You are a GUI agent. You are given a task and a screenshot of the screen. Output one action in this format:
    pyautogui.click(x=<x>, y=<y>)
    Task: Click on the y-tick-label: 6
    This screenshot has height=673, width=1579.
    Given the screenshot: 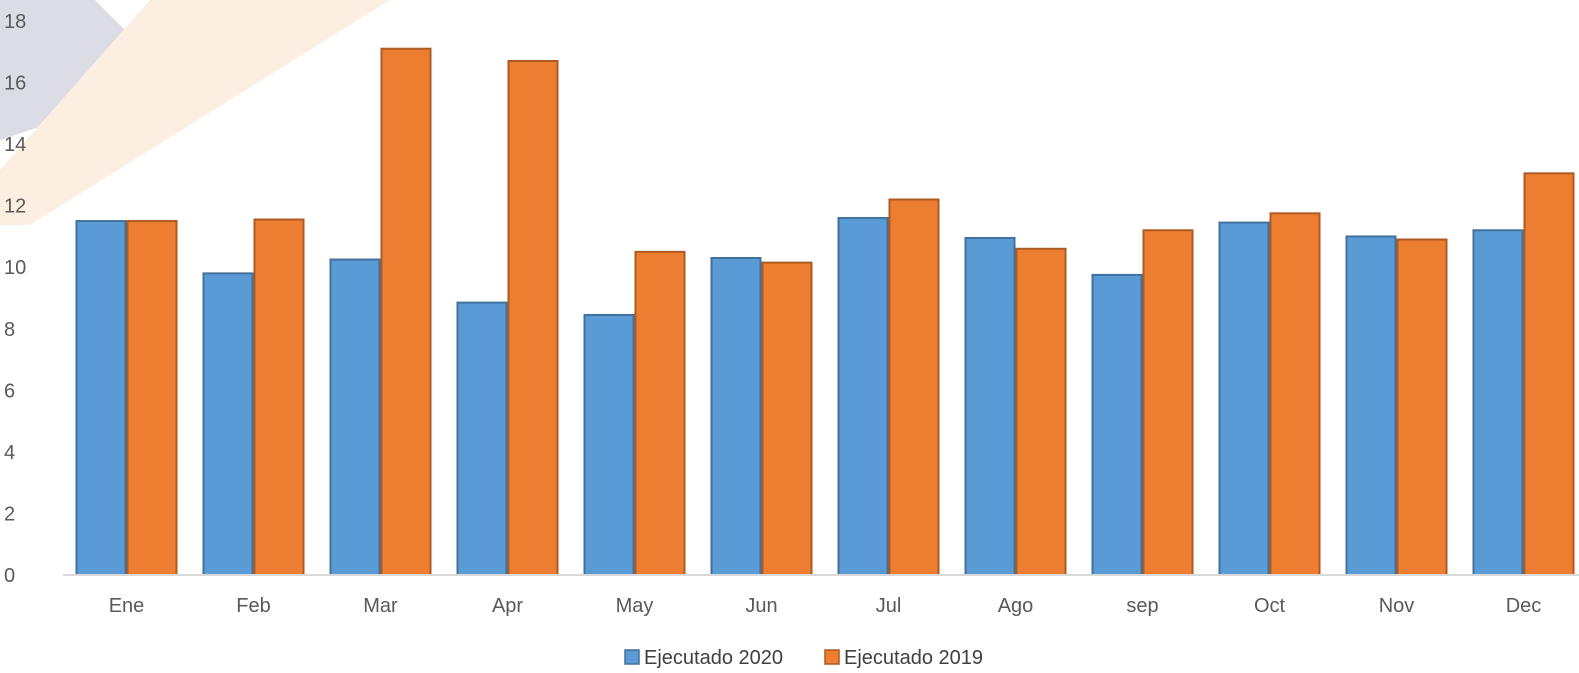 What is the action you would take?
    pyautogui.click(x=9, y=391)
    